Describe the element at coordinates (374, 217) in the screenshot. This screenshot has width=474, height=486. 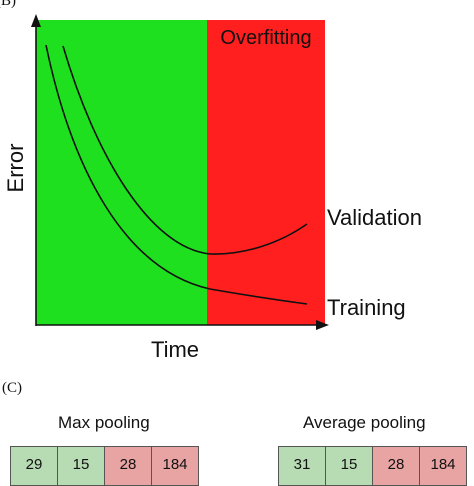
I see `validation-curve-label: Validation` at that location.